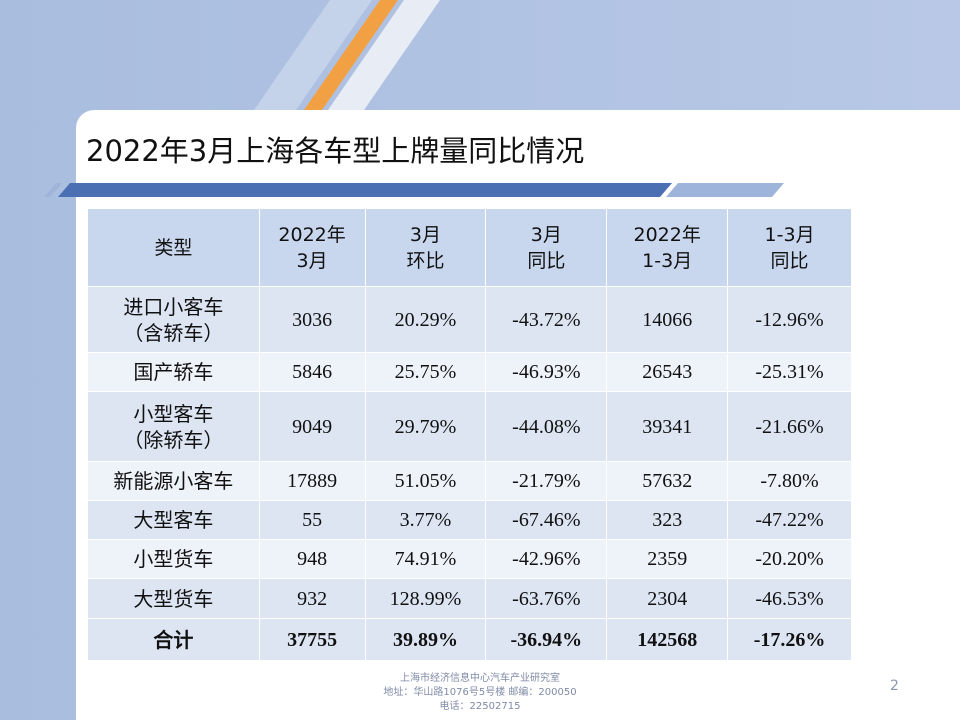 This screenshot has width=960, height=720. Describe the element at coordinates (667, 639) in the screenshot. I see `cell-total-value: 142568` at that location.